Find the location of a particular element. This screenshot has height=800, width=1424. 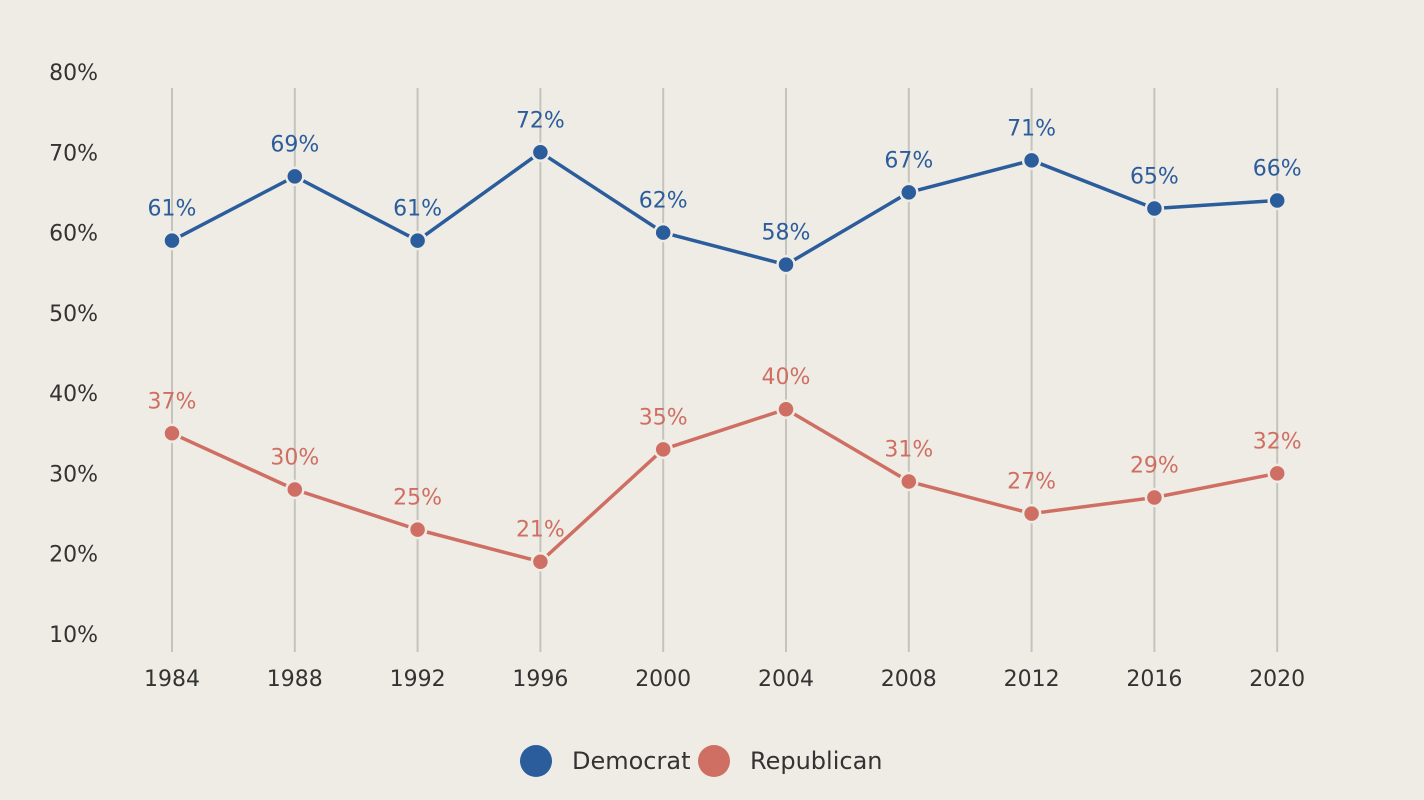

x-tick-label: 2016 is located at coordinates (1154, 679).